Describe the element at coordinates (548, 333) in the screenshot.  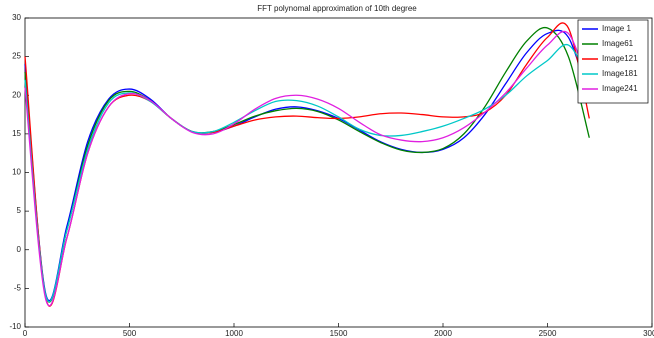
I see `x-tick-label: 2500` at that location.